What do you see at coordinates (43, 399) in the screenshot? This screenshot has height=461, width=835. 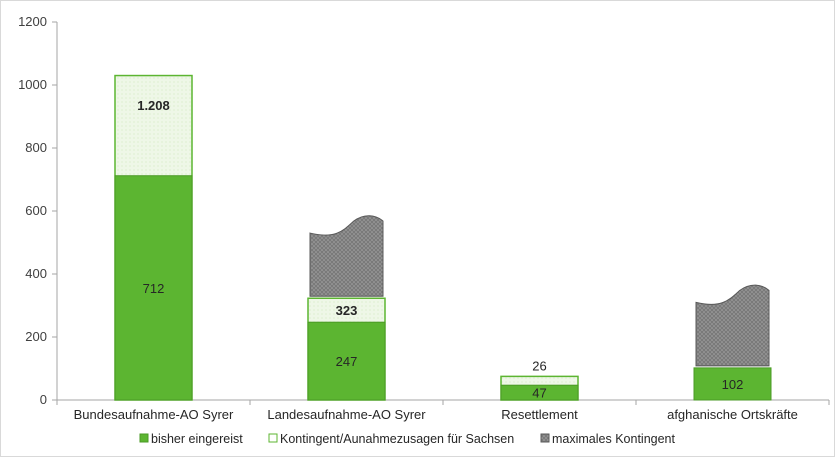 I see `y-tick-label: 0` at bounding box center [43, 399].